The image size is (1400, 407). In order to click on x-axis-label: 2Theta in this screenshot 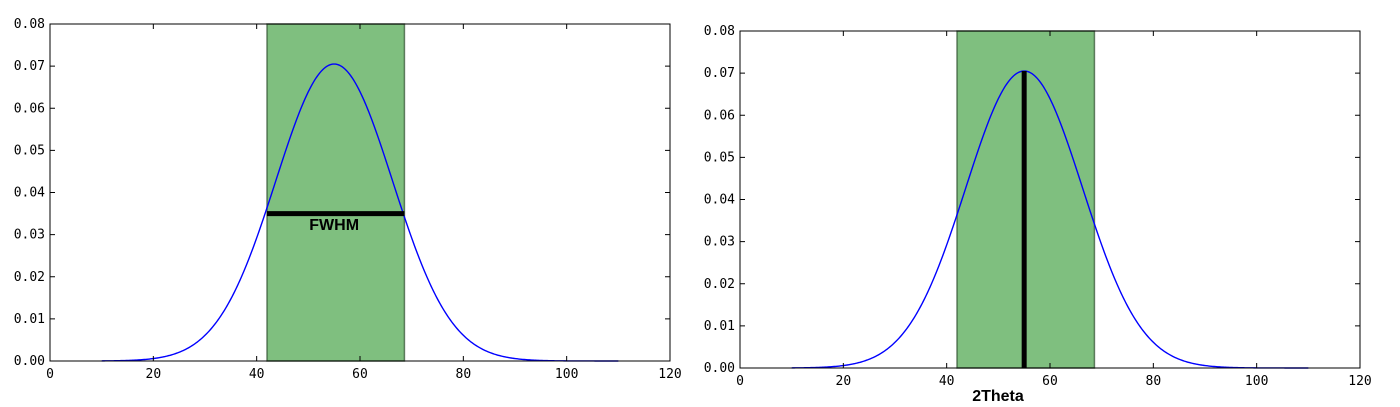, I will do `click(998, 396)`.